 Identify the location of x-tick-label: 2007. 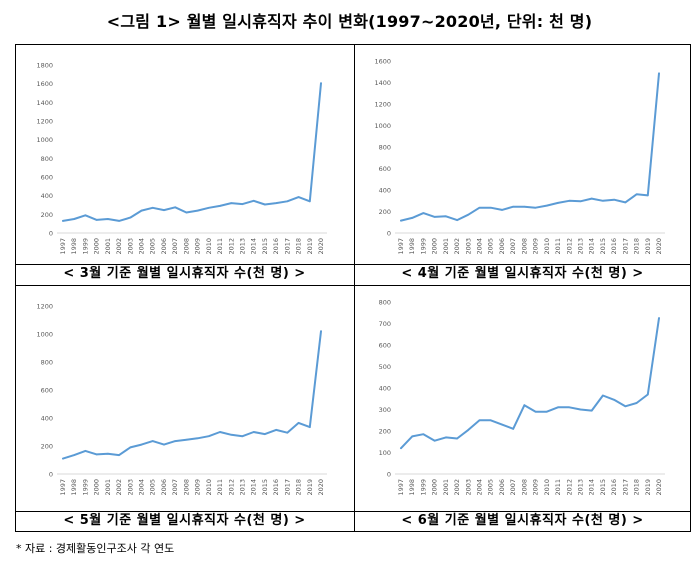
(175, 246).